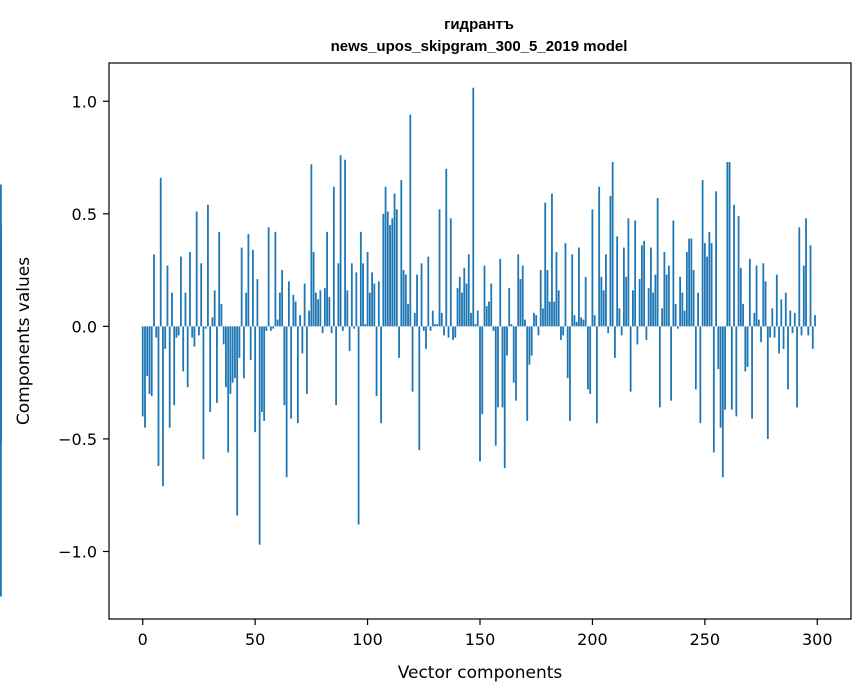 The height and width of the screenshot is (696, 867). I want to click on chart-title-line2: news_upos_skipgram_300_5_2019 model, so click(479, 46).